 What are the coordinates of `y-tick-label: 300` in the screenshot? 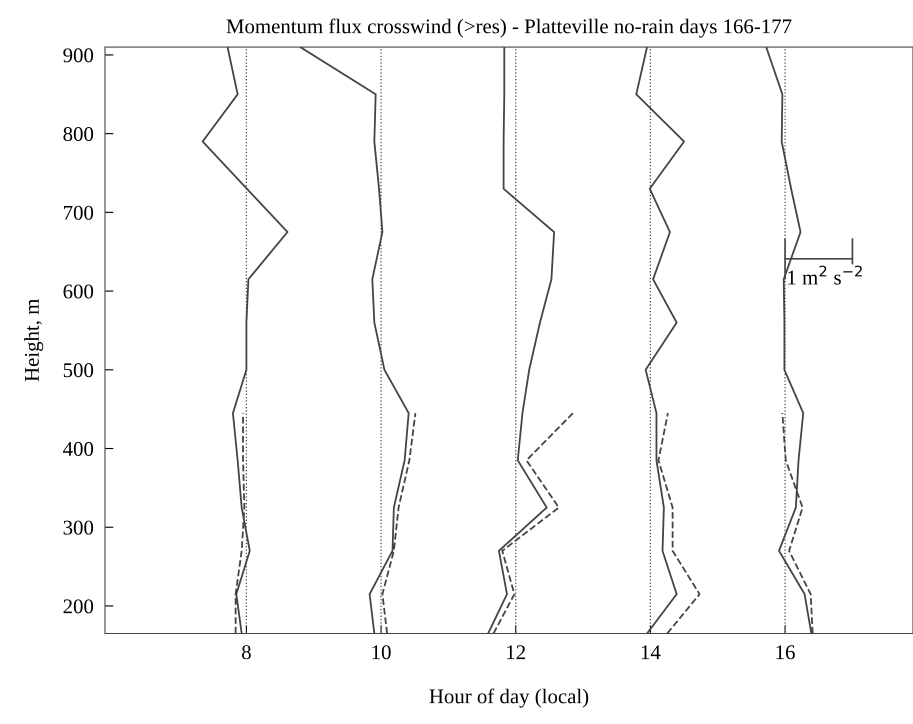 It's located at (79, 527).